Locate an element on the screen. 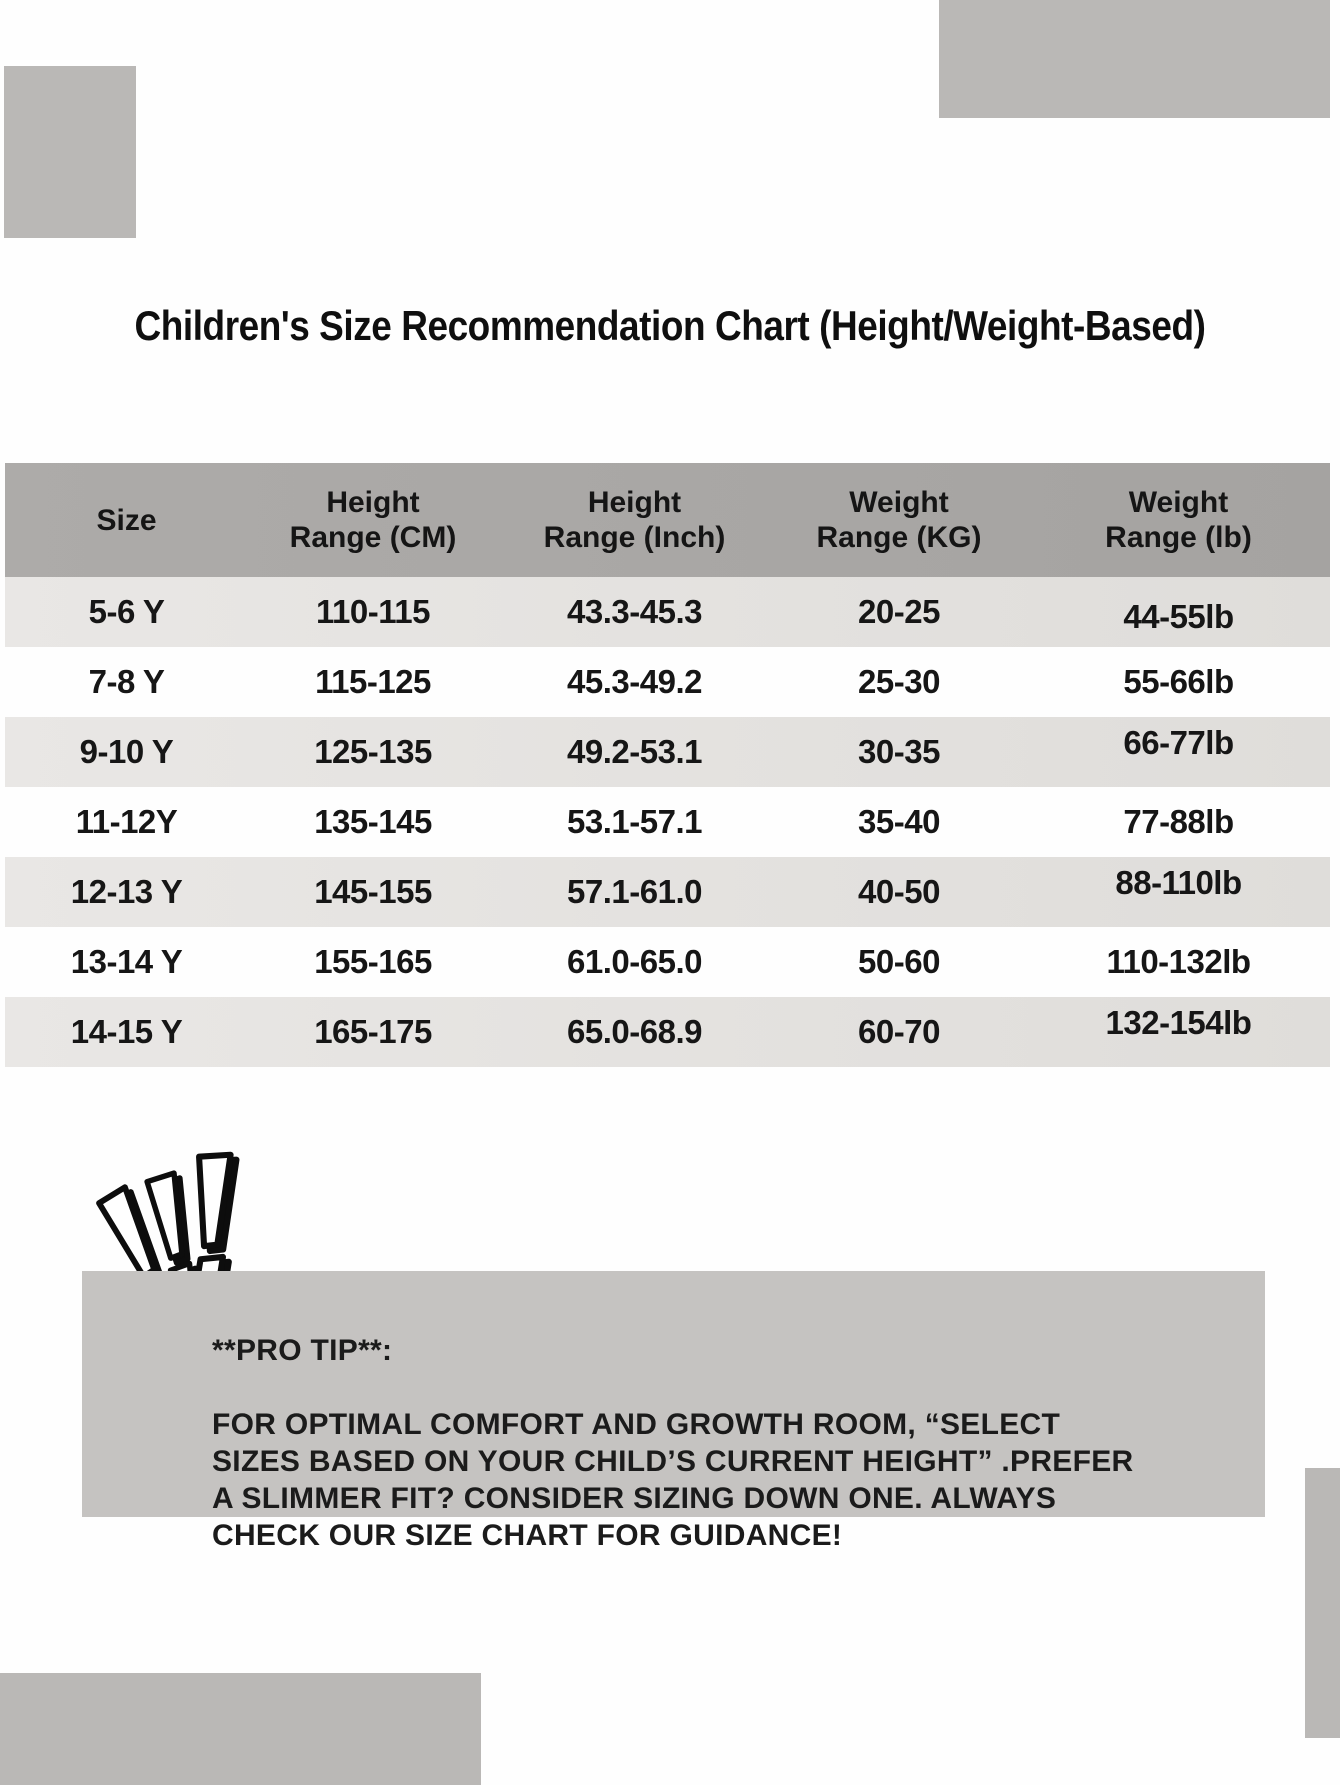 Image resolution: width=1340 pixels, height=1785 pixels. header-cell-height-cm: Height Range (CM) is located at coordinates (373, 520).